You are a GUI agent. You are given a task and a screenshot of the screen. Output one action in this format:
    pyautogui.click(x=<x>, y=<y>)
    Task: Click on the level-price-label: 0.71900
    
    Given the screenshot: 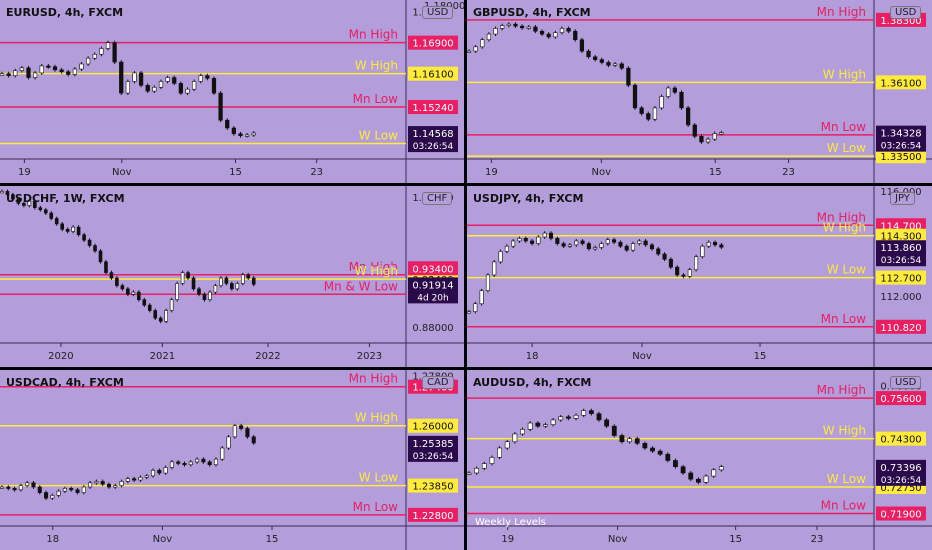 What is the action you would take?
    pyautogui.click(x=900, y=515)
    